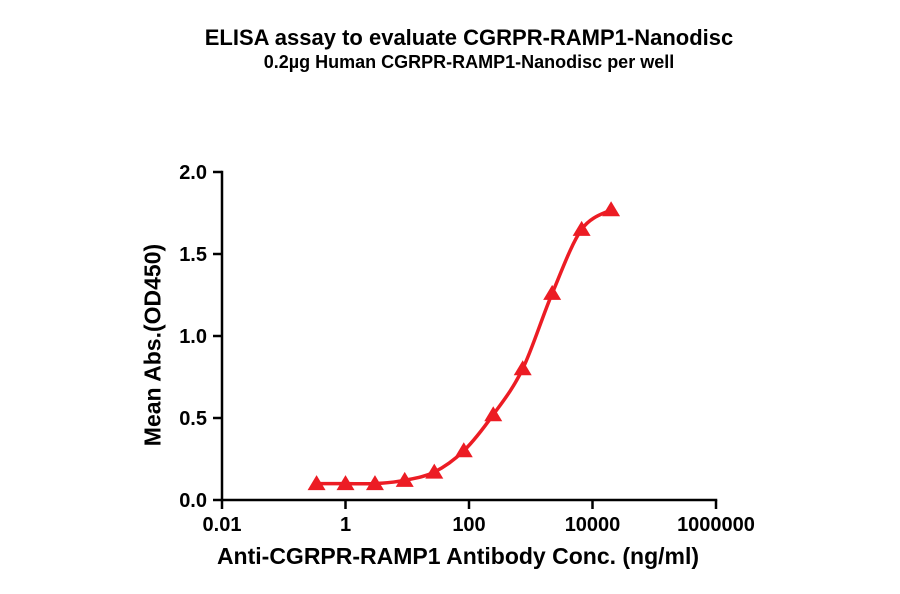 This screenshot has height=594, width=900. What do you see at coordinates (222, 525) in the screenshot?
I see `x-tick-label: 0.01` at bounding box center [222, 525].